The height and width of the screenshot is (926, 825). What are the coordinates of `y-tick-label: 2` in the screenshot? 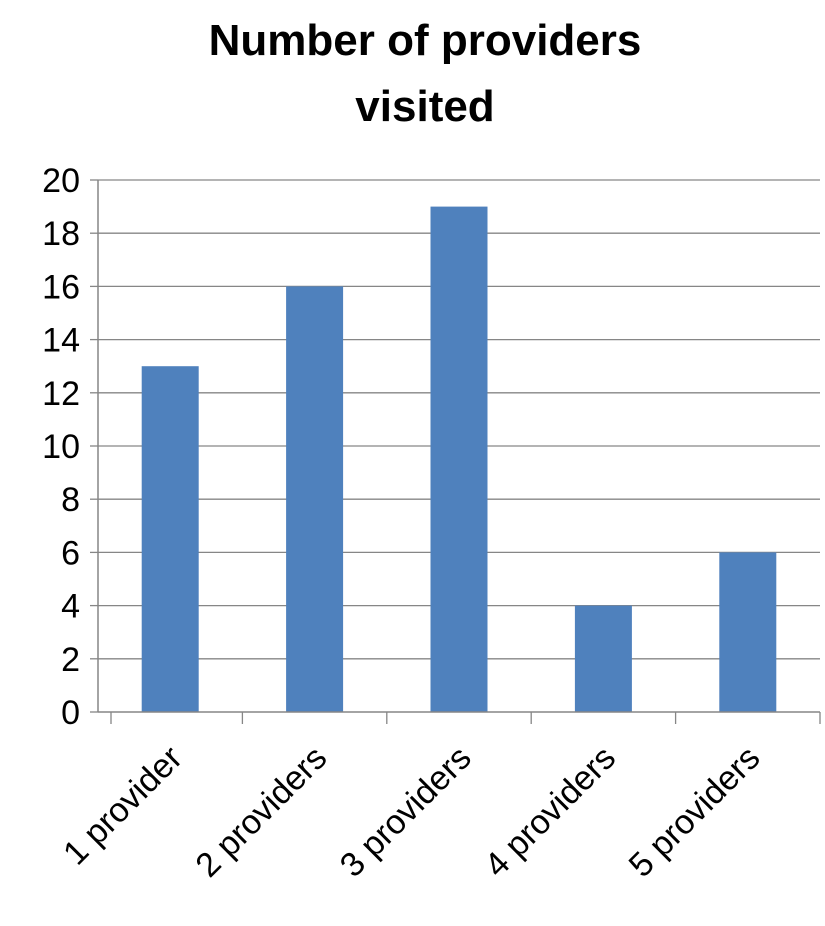 It's located at (70, 660).